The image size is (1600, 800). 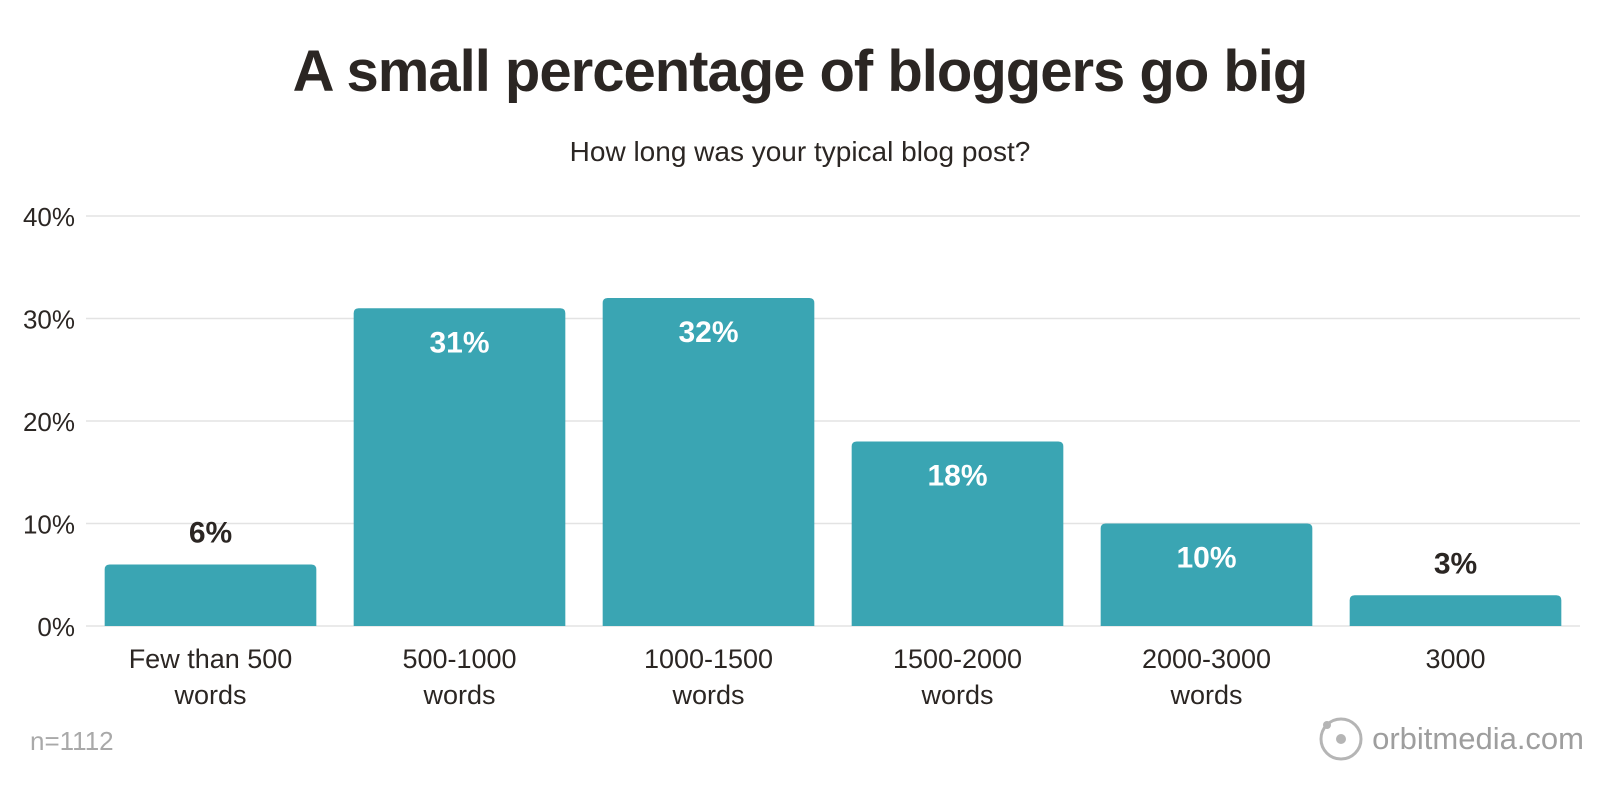 I want to click on x-tick-label: 1000-1500 words, so click(x=708, y=677).